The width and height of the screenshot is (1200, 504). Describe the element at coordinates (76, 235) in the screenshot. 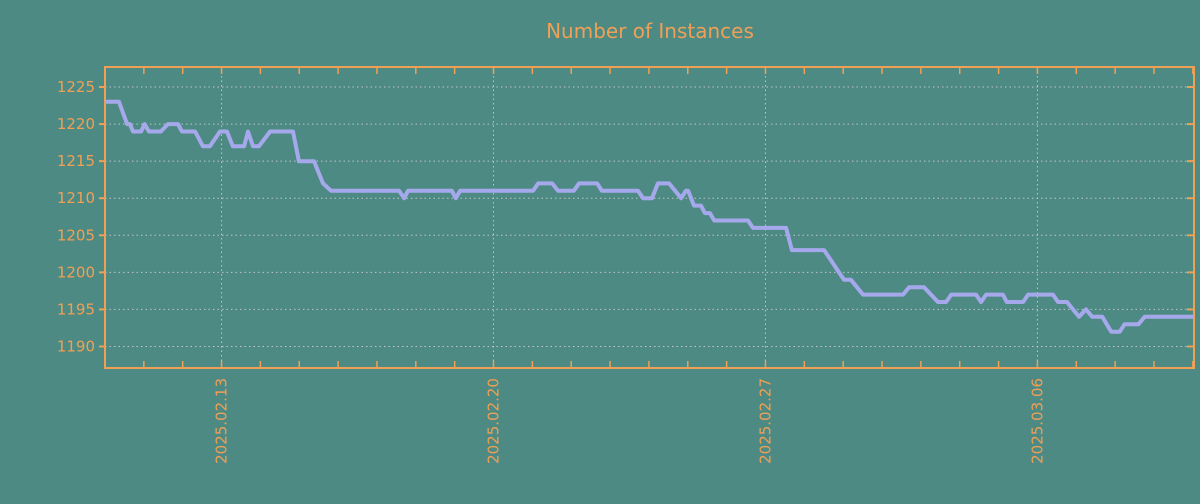

I see `y-tick-label: 1205` at that location.